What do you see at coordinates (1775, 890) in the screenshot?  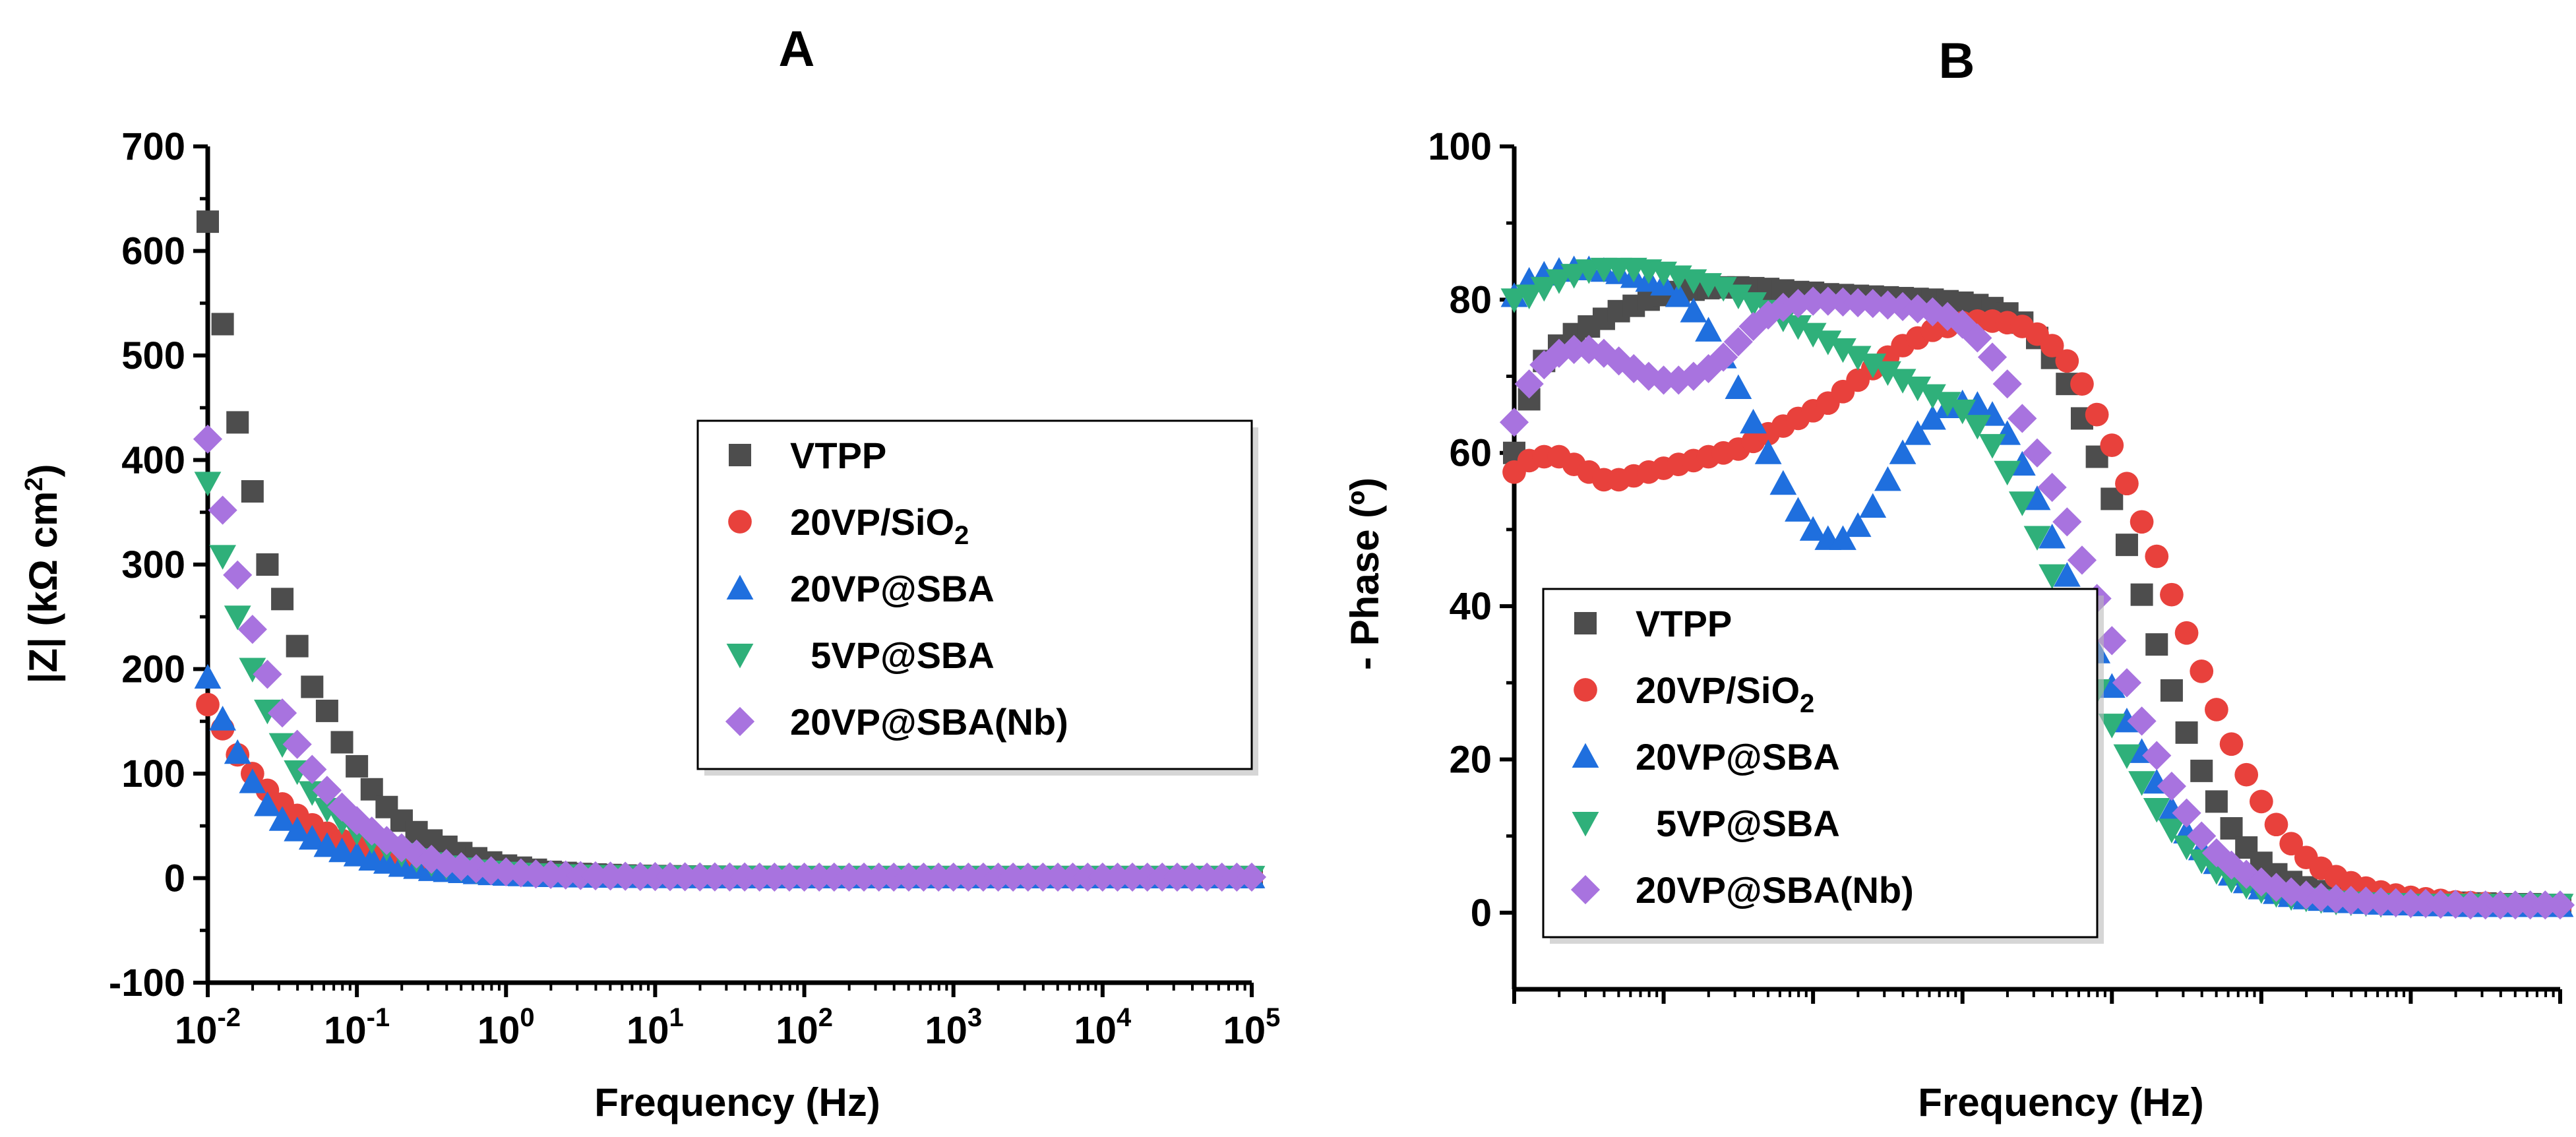 I see `panel-b-legend-label: 20VP@SBA(Nb)` at bounding box center [1775, 890].